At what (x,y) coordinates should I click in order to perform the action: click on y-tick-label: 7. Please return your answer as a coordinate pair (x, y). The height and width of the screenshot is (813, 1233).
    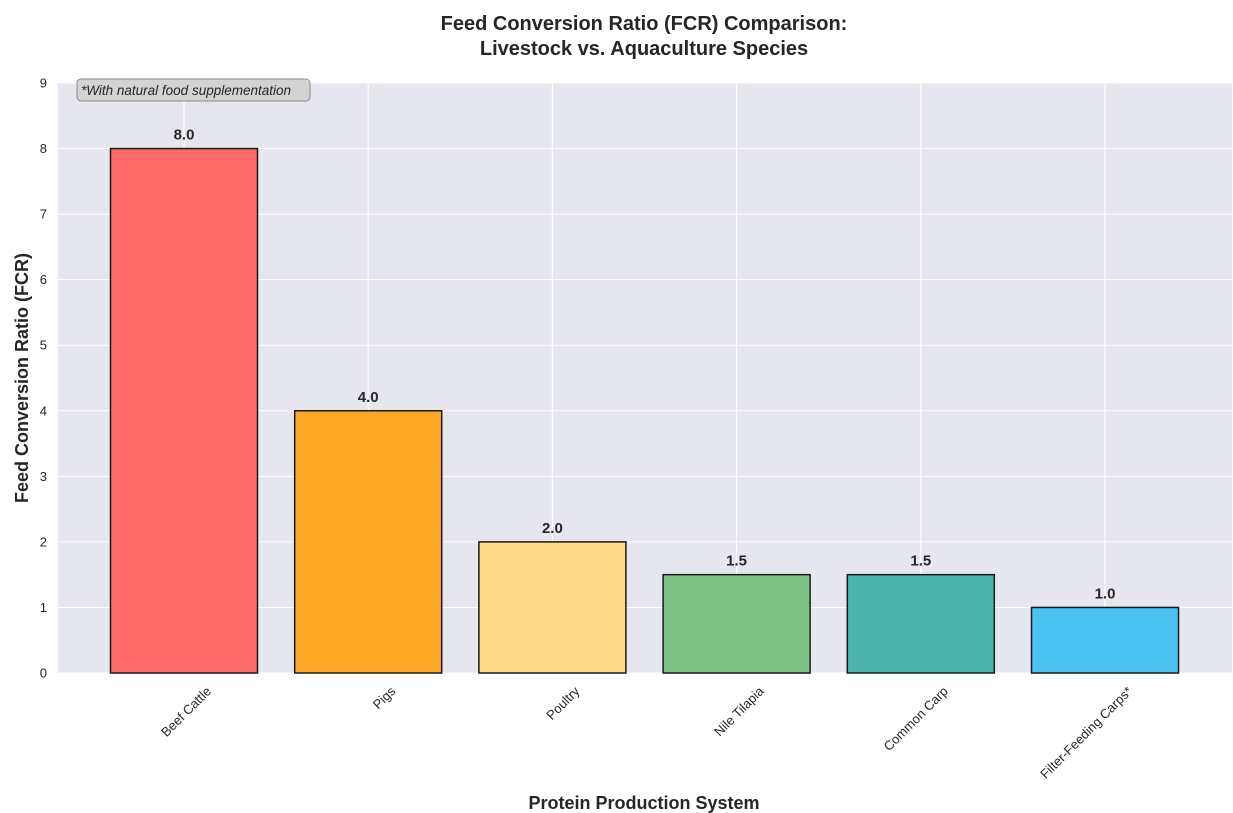
    Looking at the image, I should click on (43, 214).